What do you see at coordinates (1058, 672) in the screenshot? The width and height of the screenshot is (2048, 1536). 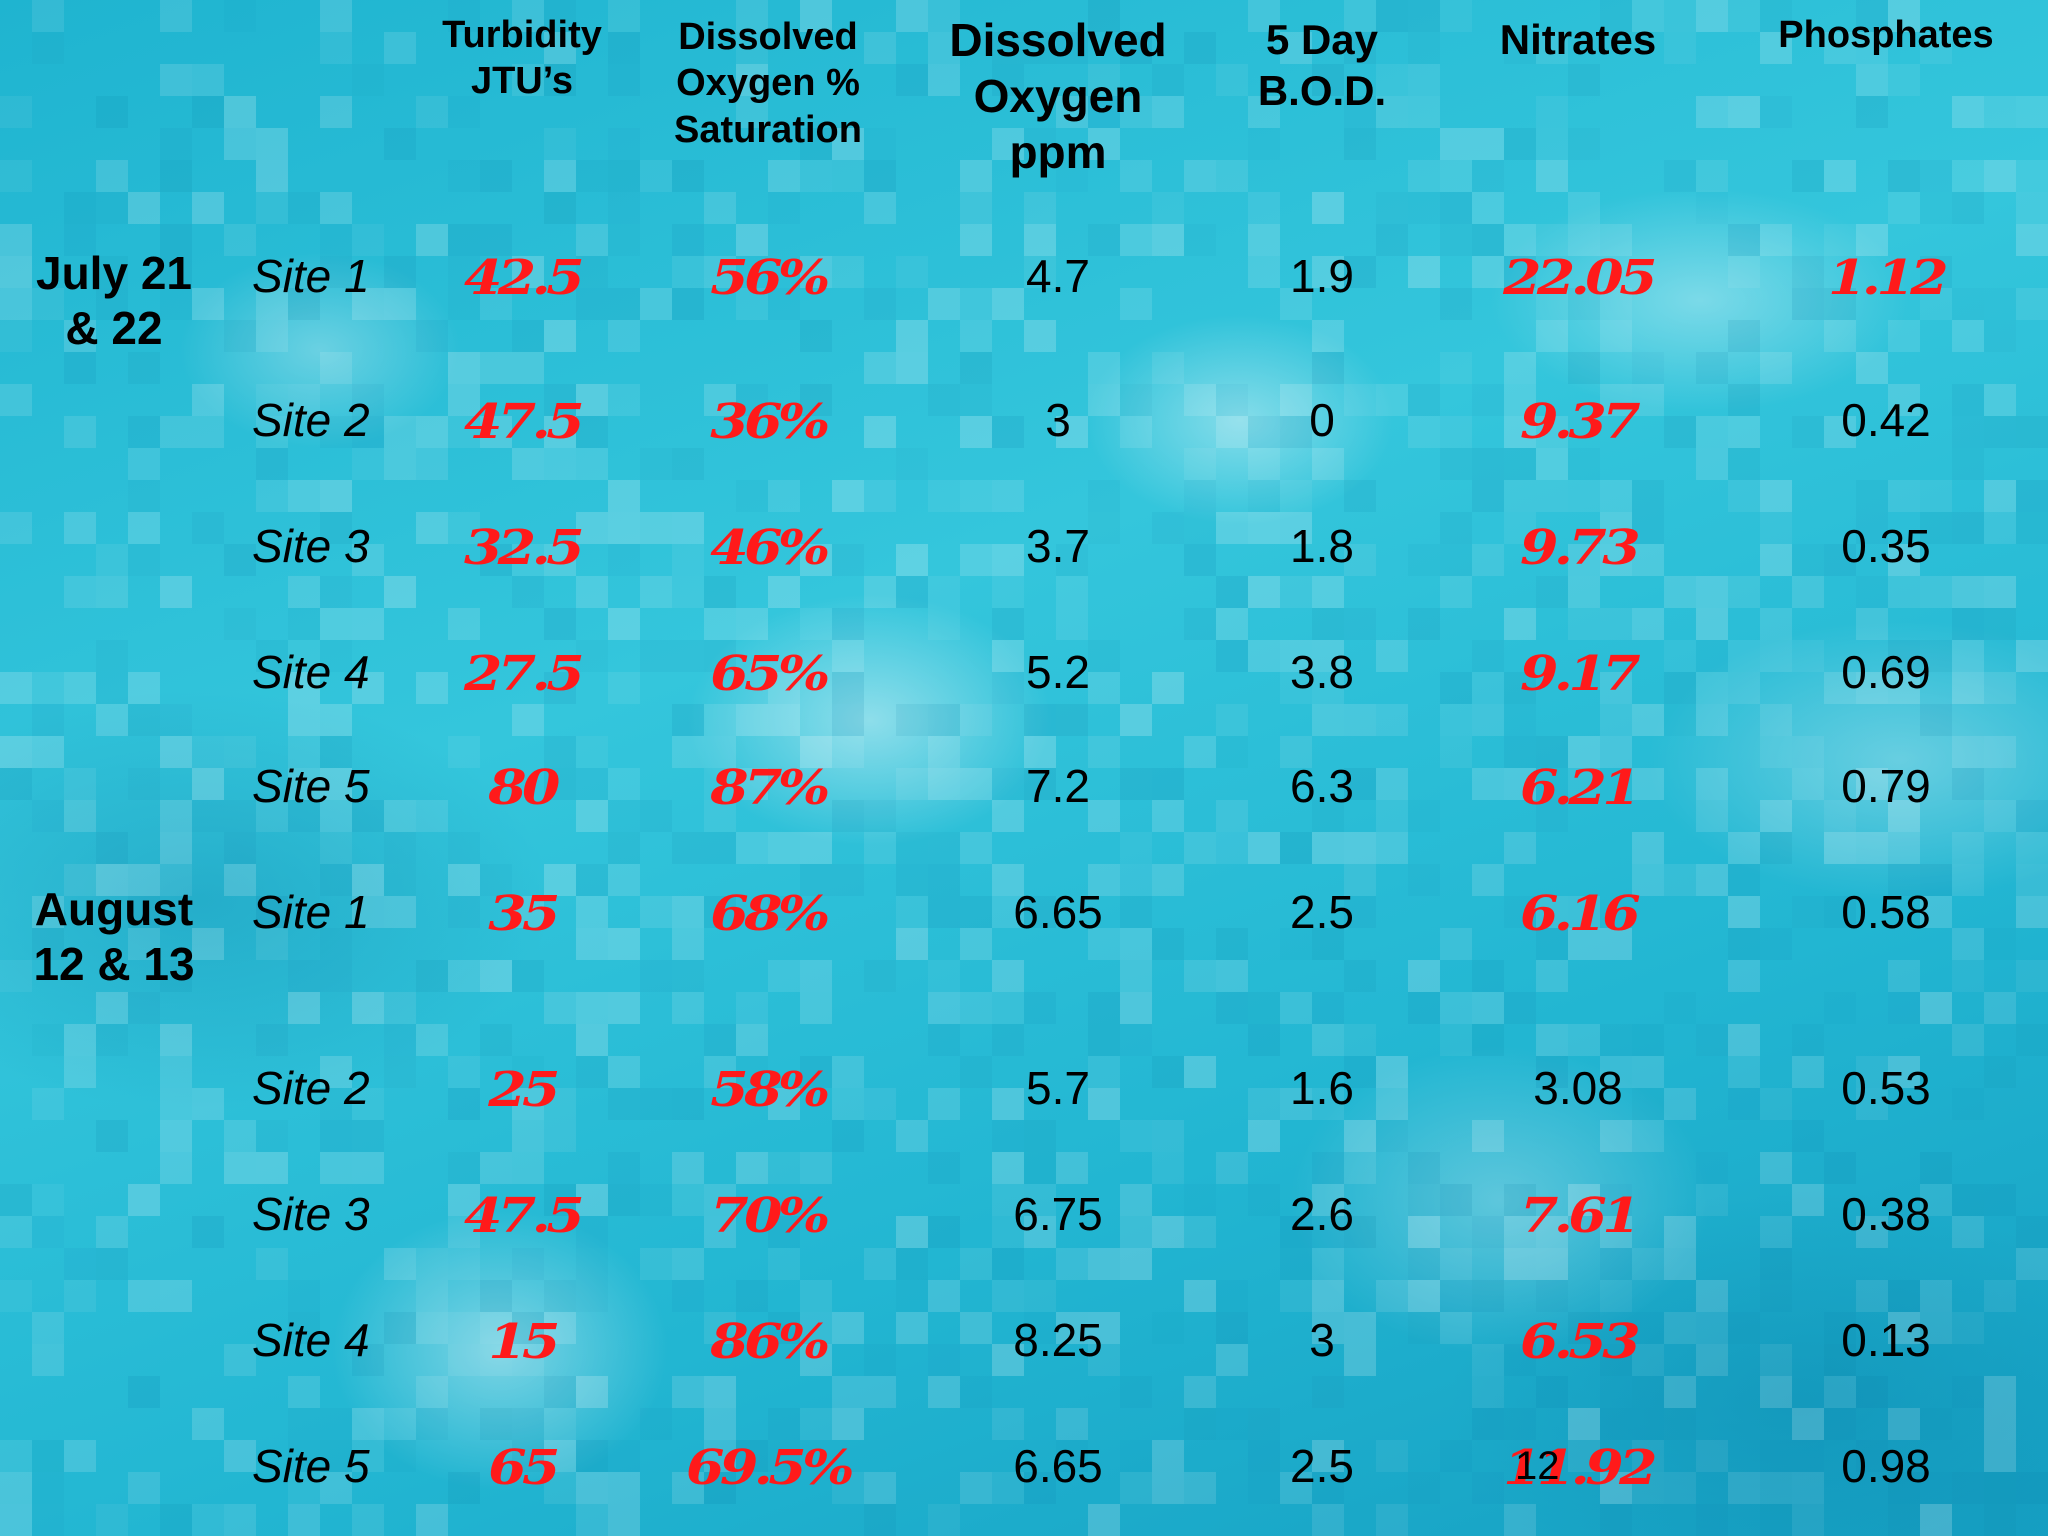 I see `value-do_ppm: 5.2` at bounding box center [1058, 672].